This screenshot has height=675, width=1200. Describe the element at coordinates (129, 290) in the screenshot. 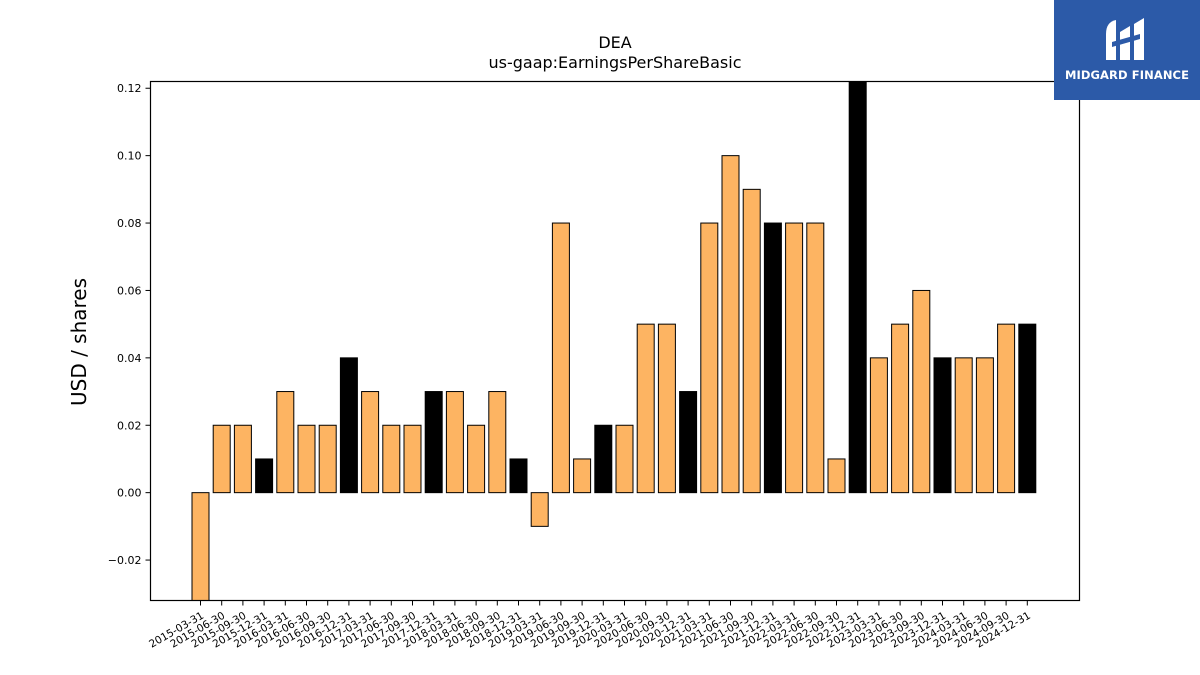

I see `y-tick-label: 0.06` at that location.